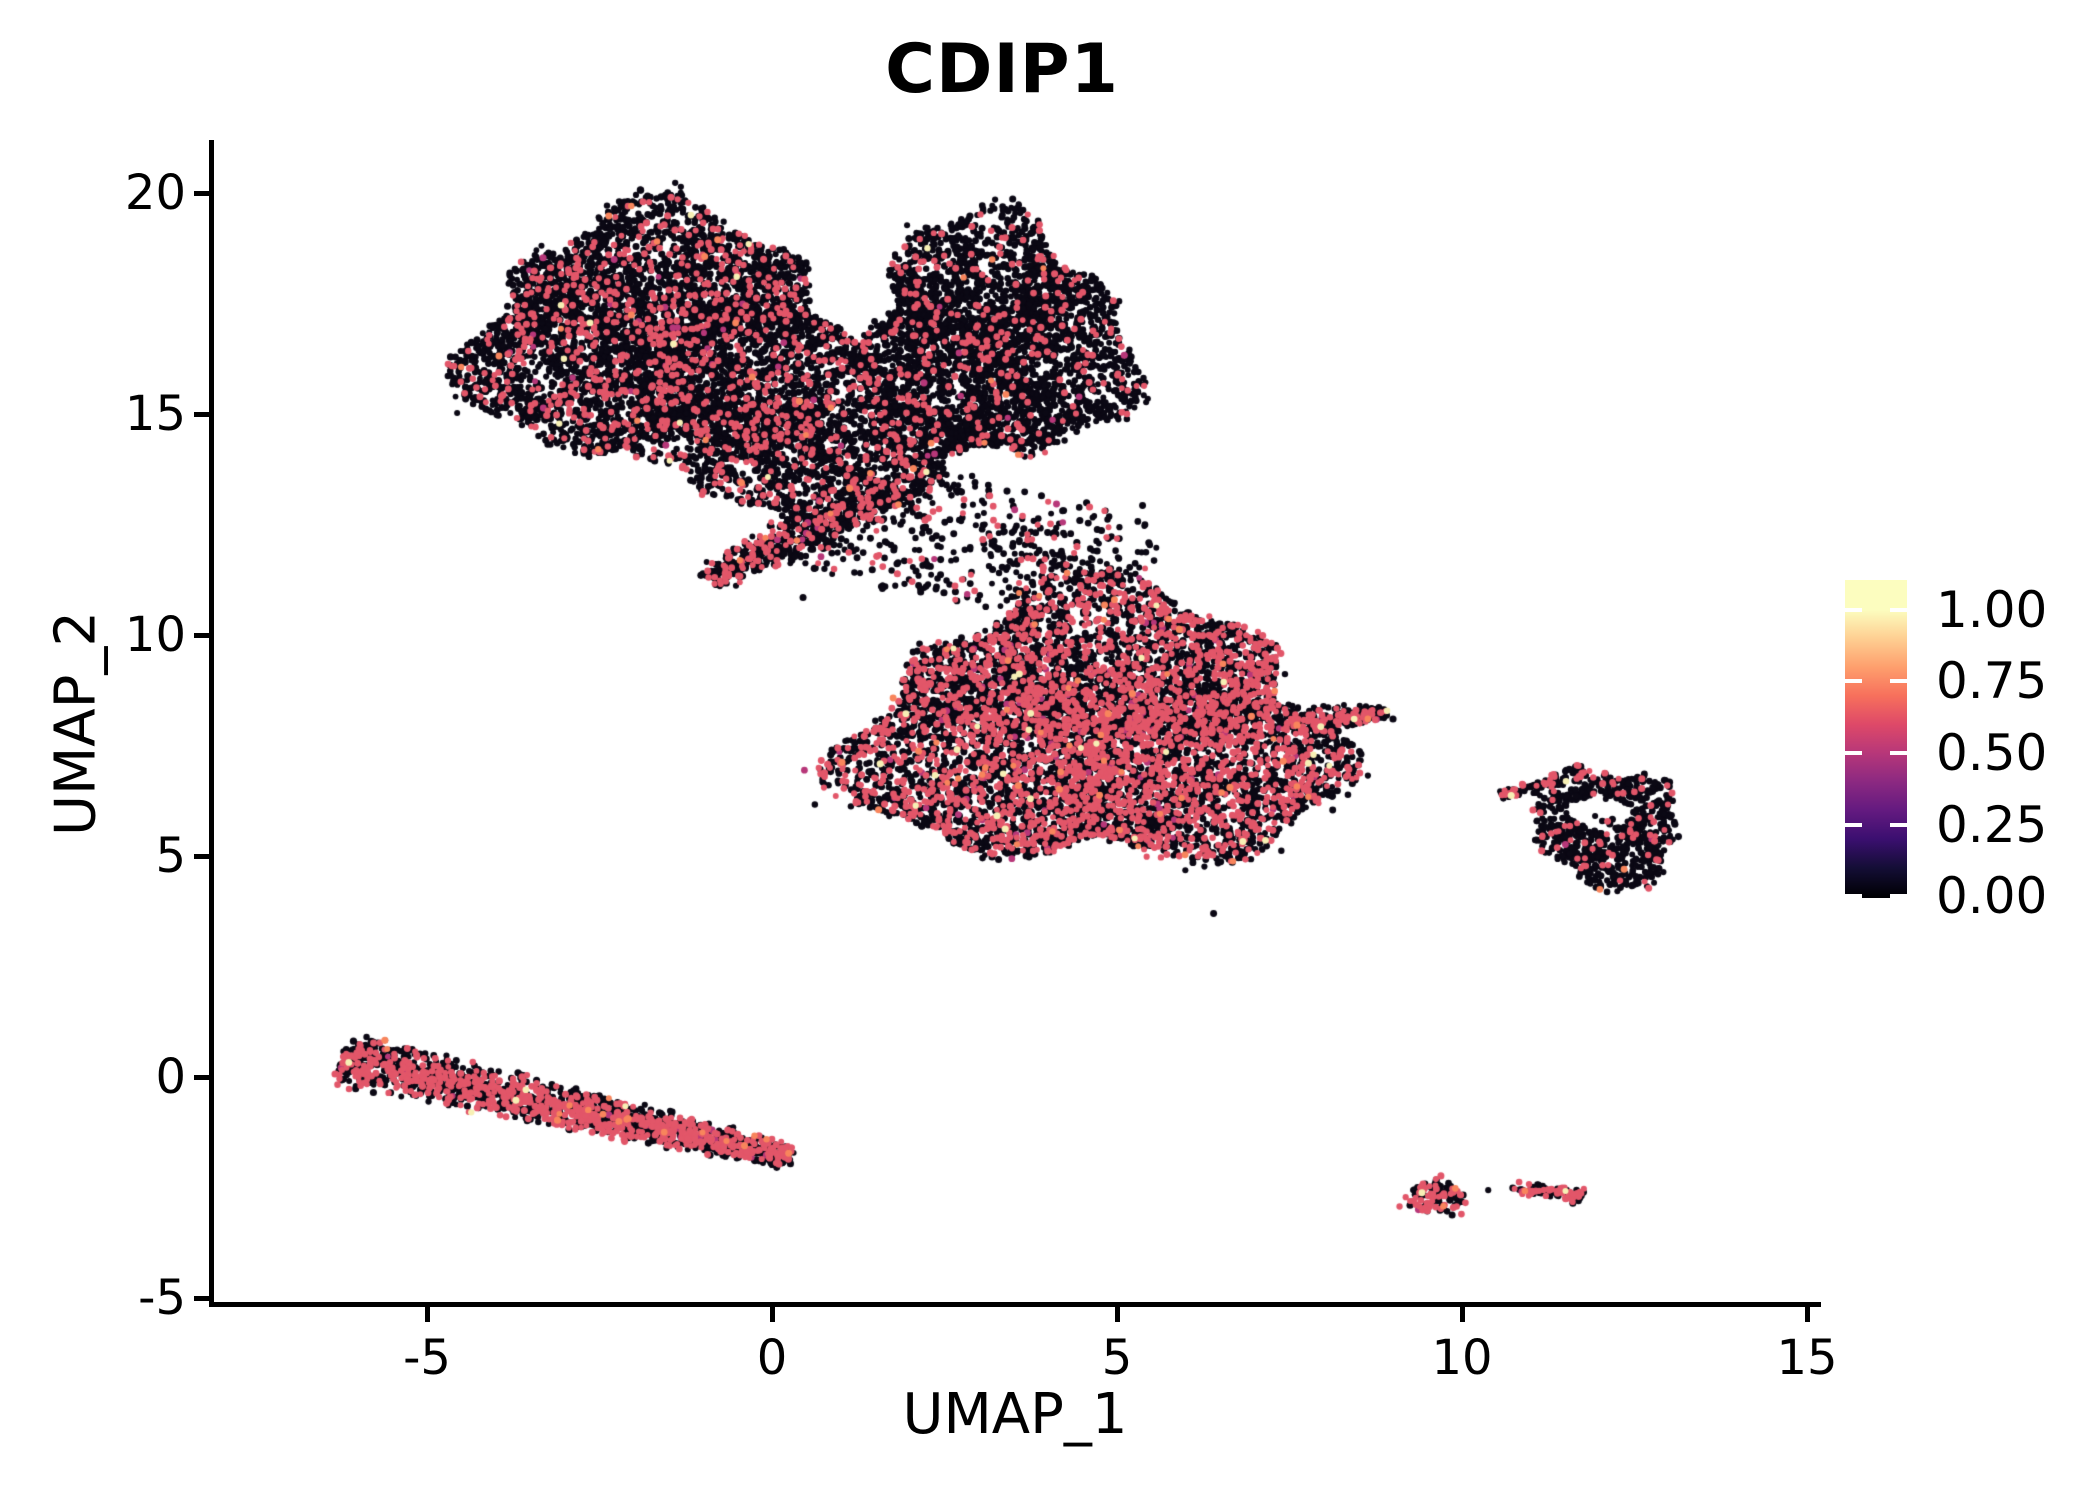 Image resolution: width=2100 pixels, height=1500 pixels. I want to click on x-tick-label: 5, so click(1117, 1358).